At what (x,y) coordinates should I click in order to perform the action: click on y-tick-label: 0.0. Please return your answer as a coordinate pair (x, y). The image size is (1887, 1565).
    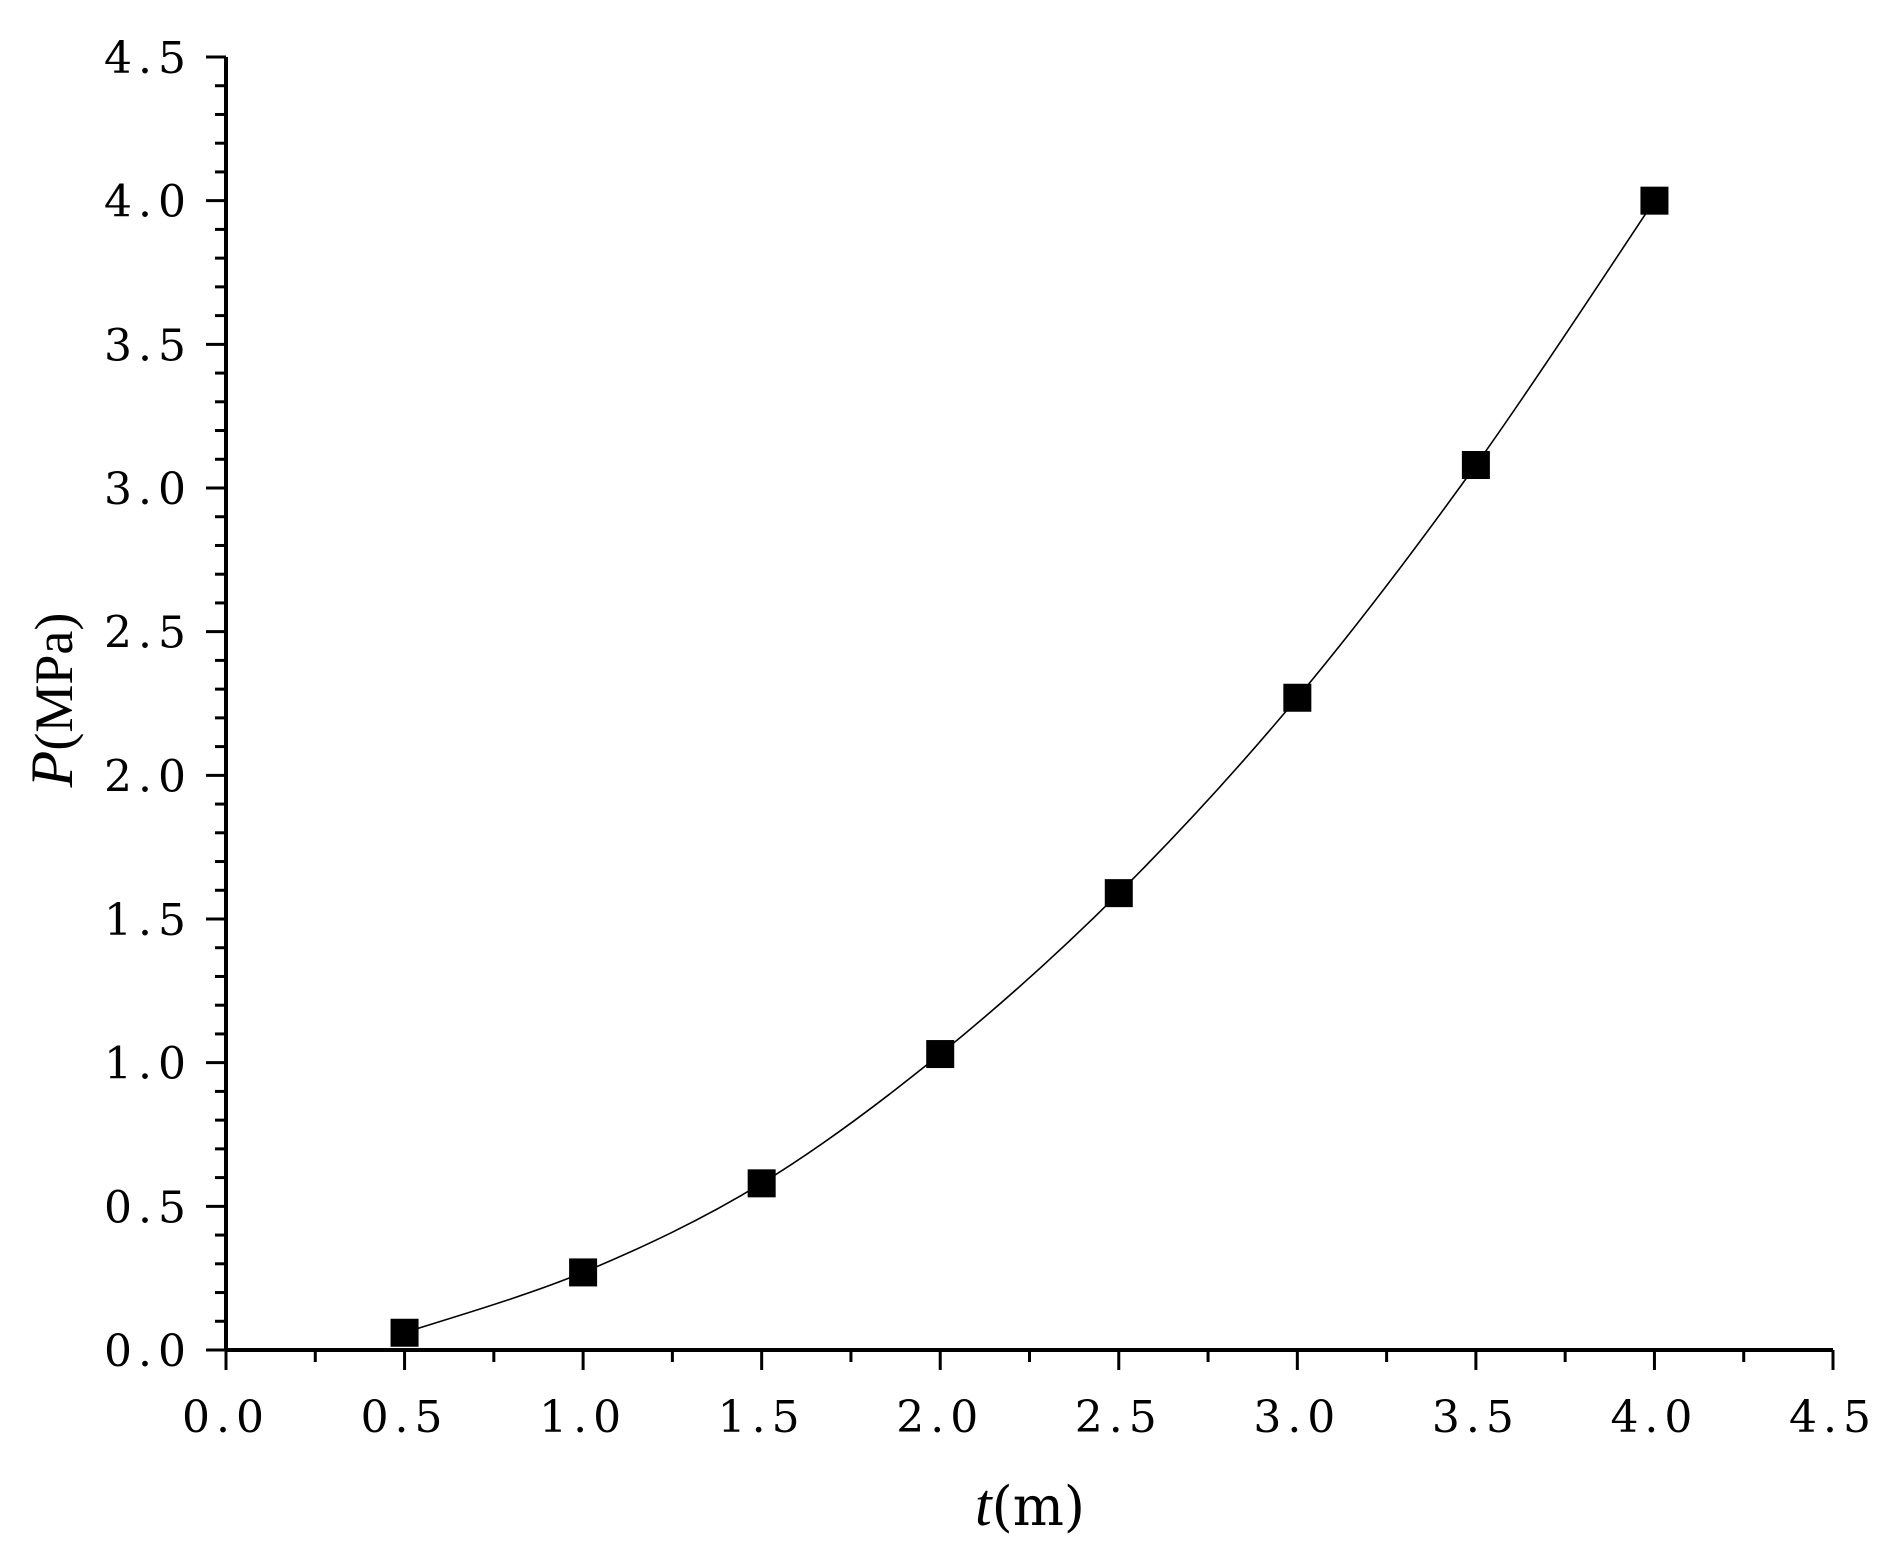
    Looking at the image, I should click on (148, 1351).